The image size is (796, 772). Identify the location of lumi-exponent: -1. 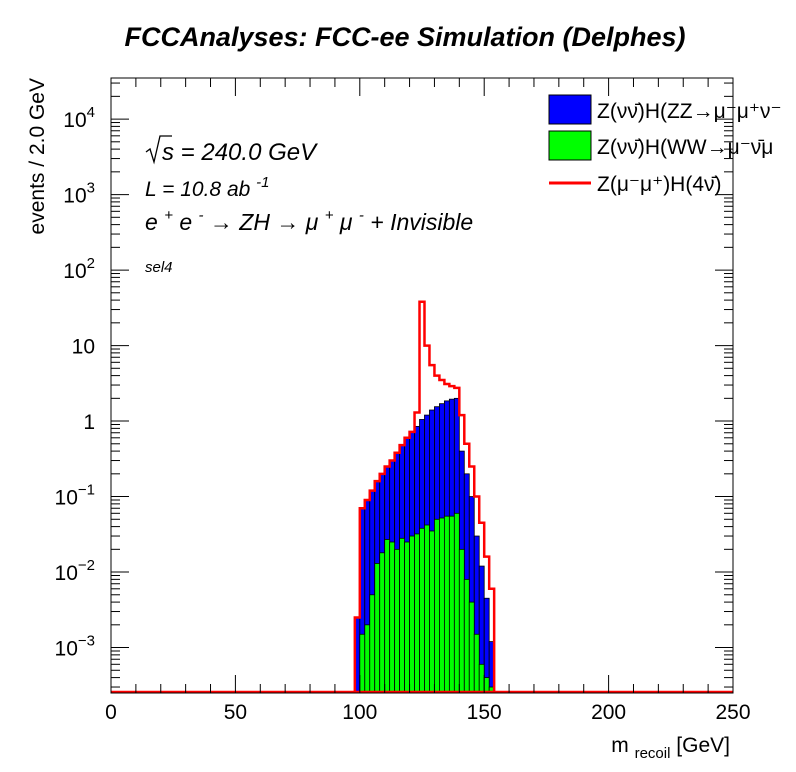
(262, 182).